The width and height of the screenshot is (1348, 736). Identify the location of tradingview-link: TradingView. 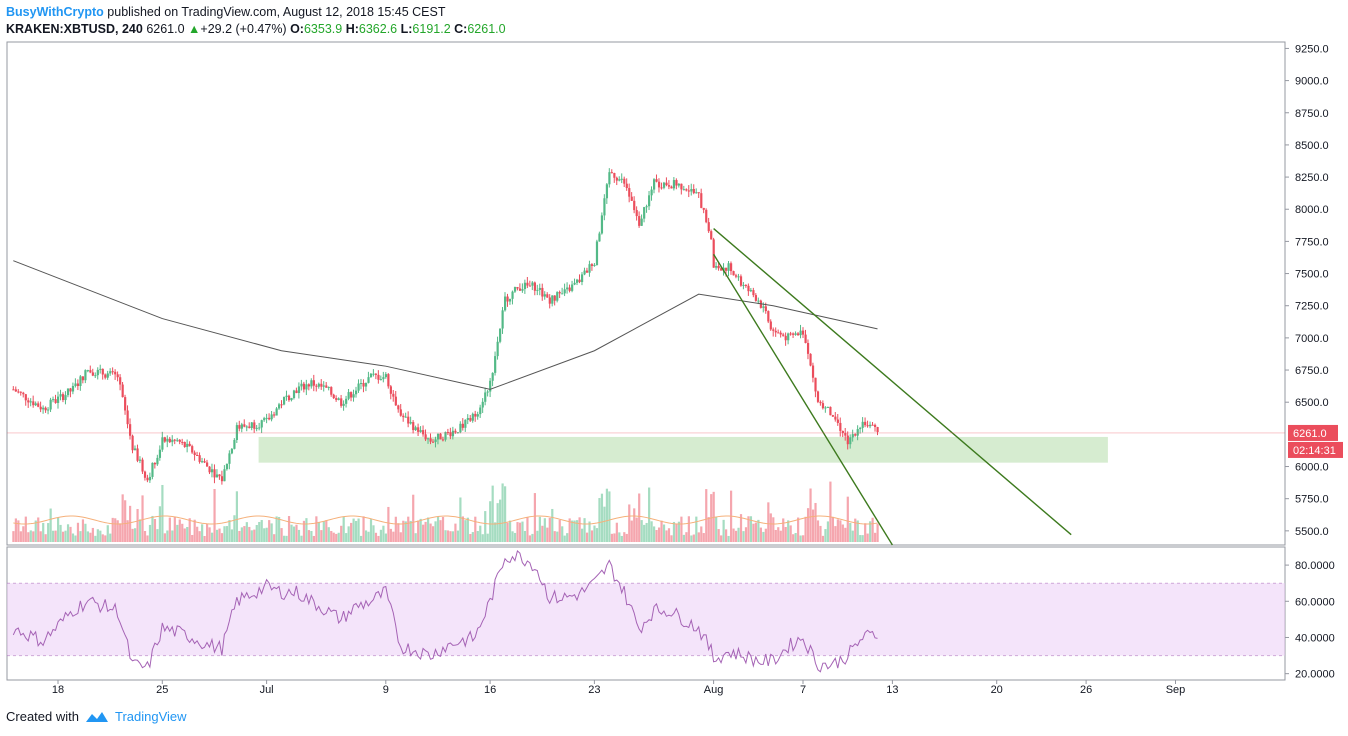
(150, 716).